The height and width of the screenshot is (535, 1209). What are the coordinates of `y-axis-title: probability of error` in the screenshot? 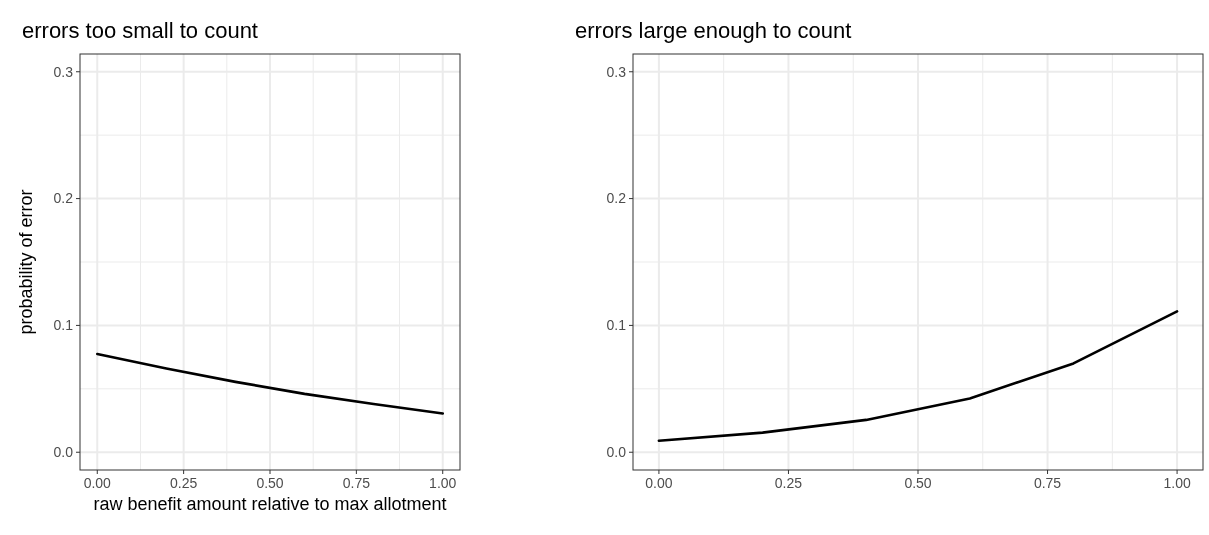 It's located at (26, 262).